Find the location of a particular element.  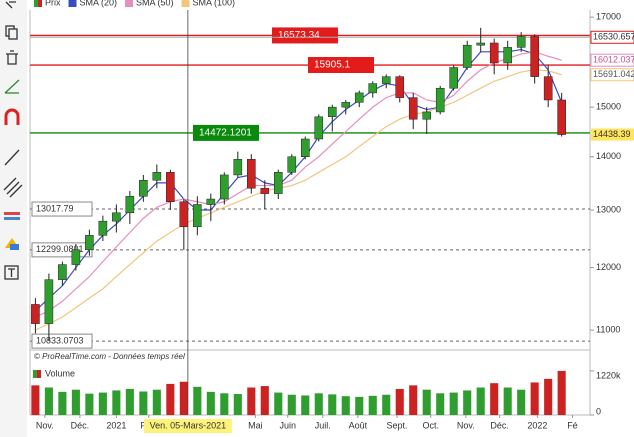

level-label: 16573.34 is located at coordinates (299, 35).